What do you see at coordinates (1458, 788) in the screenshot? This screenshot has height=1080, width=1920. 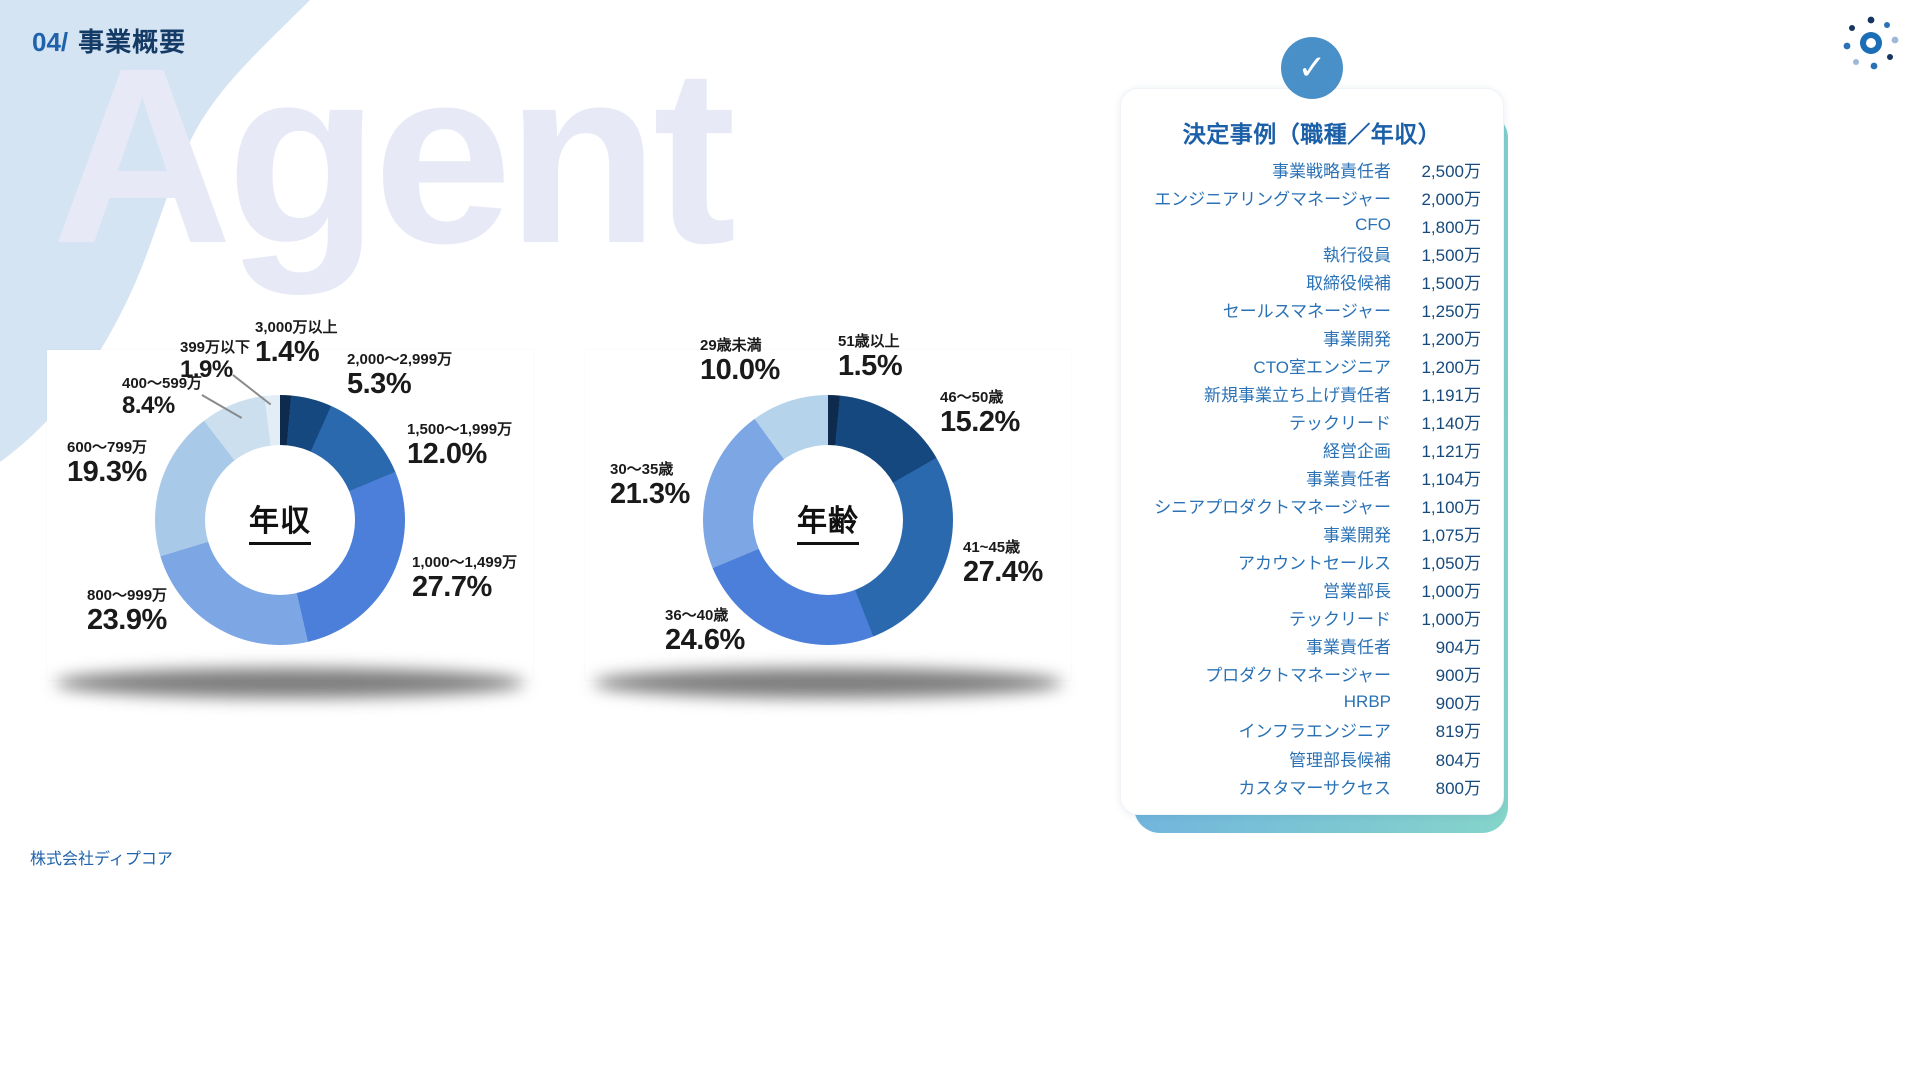 I see `case-salary: 800万` at bounding box center [1458, 788].